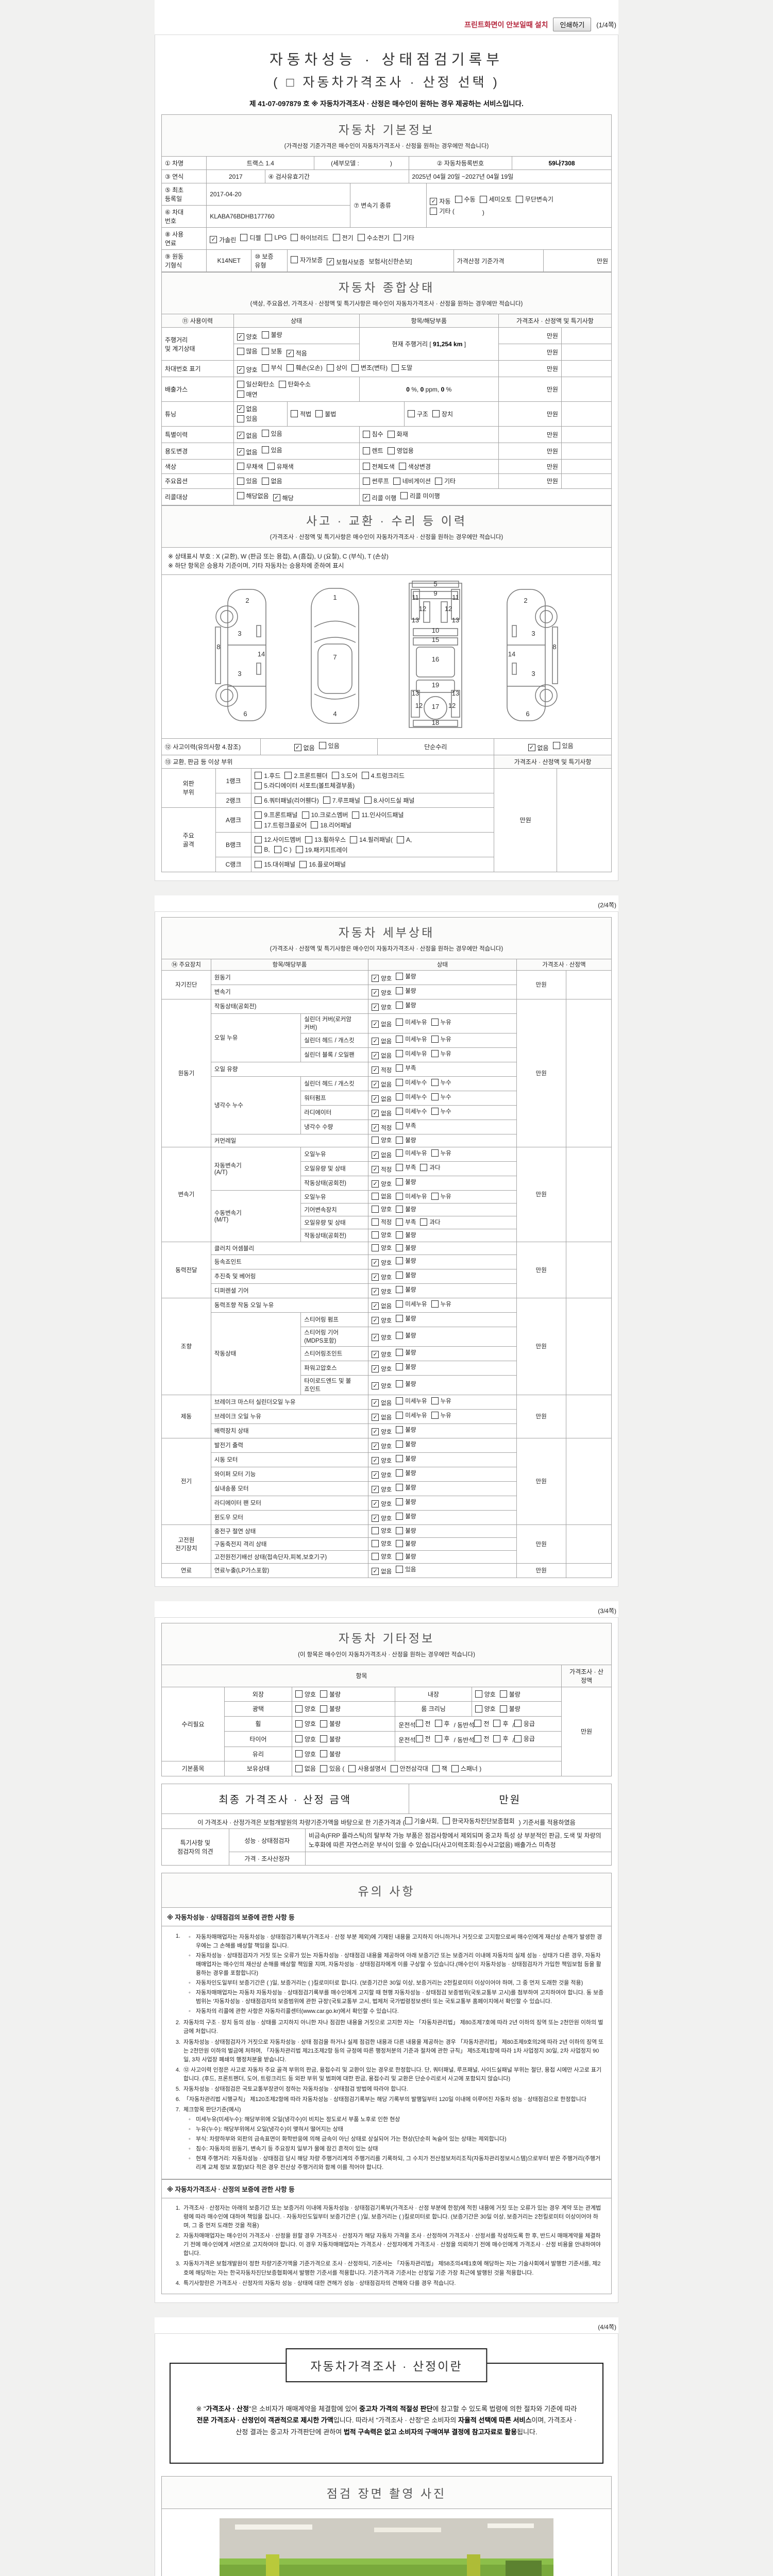 This screenshot has height=2576, width=773. What do you see at coordinates (372, 434) in the screenshot?
I see `checkbox-침수: 침수` at bounding box center [372, 434].